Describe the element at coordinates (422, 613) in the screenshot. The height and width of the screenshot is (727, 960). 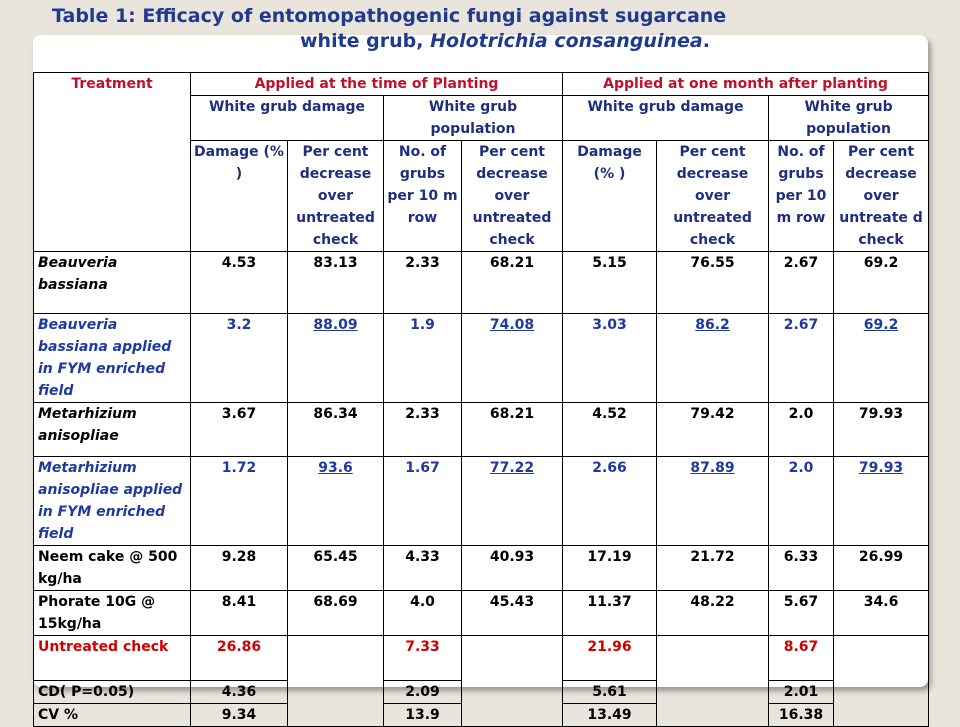
I see `table-cell: 4.0` at that location.